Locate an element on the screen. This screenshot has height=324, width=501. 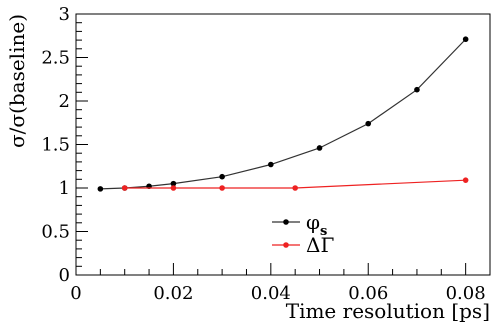
y-tick-label: 0 is located at coordinates (64, 275).